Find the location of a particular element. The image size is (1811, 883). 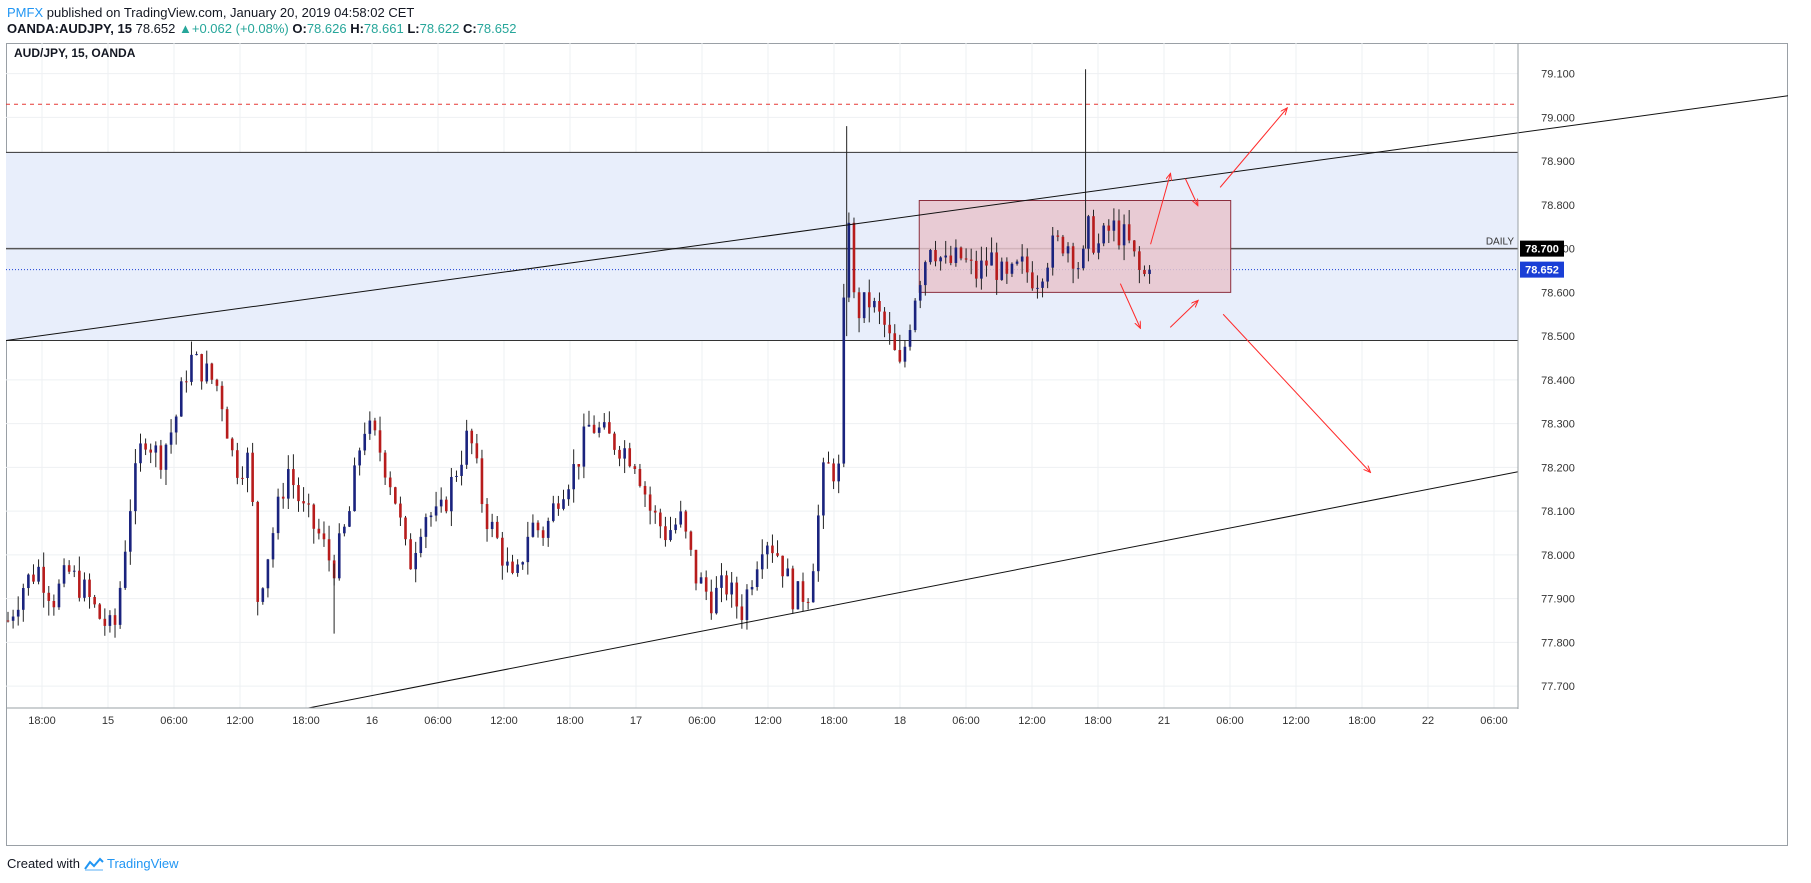

price-label-text: 78.700 is located at coordinates (1542, 250).